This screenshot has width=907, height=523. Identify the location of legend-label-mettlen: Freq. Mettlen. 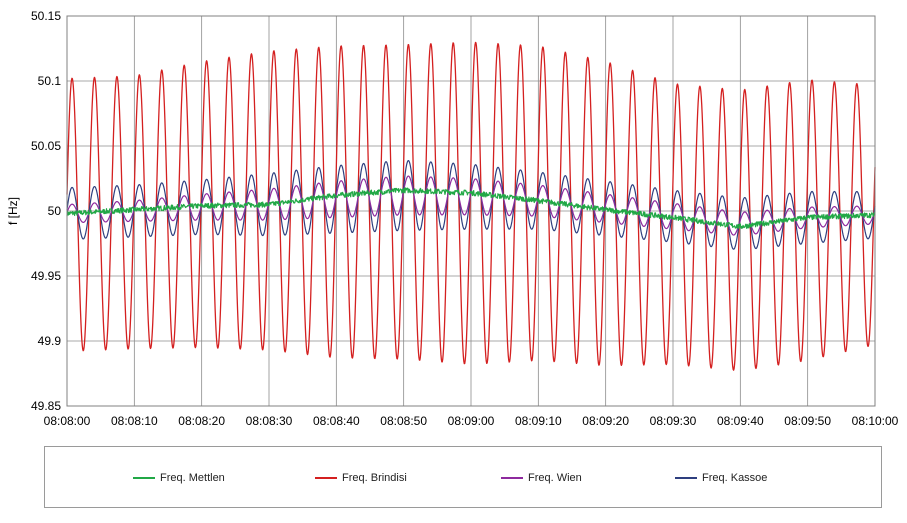
(192, 478).